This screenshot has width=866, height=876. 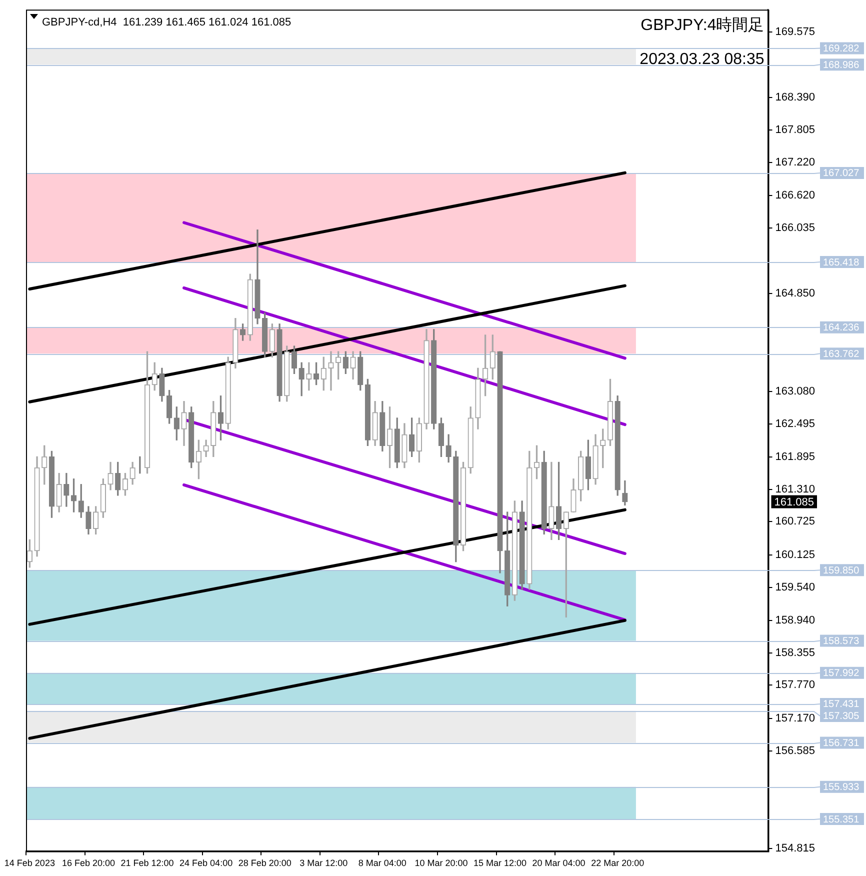 I want to click on x-tick-label: 21 Feb 12:00, so click(x=147, y=863).